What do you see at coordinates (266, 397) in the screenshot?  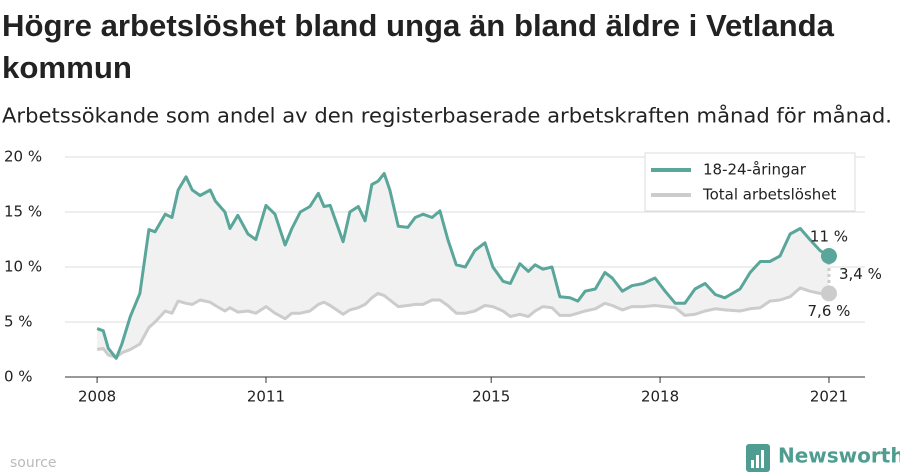 I see `x-tick-label: 2011` at bounding box center [266, 397].